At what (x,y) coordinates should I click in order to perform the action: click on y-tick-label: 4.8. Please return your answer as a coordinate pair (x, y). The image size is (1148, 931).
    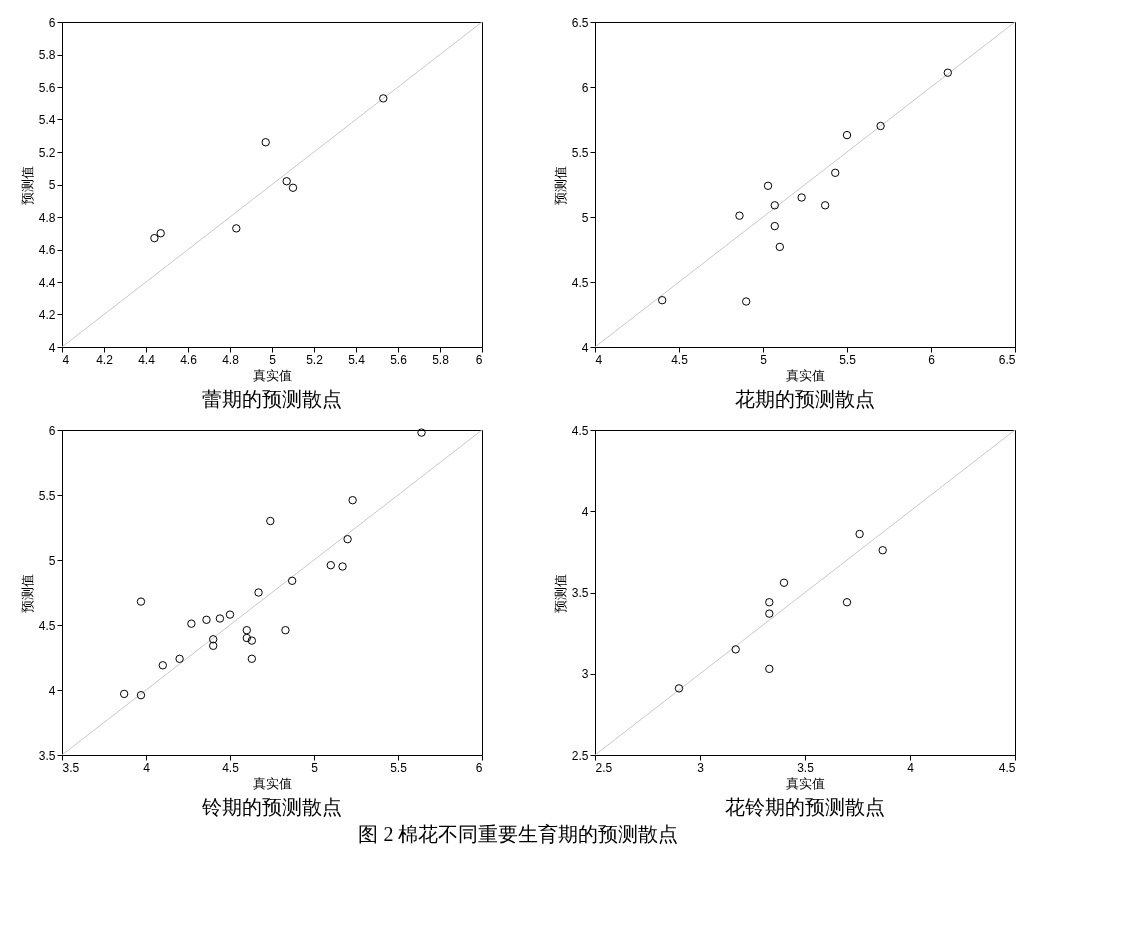
    Looking at the image, I should click on (47, 217).